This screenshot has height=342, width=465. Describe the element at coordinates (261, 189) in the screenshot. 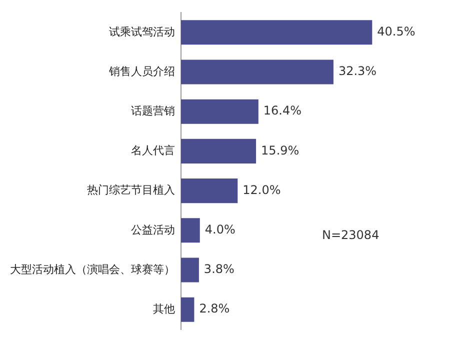

I see `data-label: 12.0%` at that location.